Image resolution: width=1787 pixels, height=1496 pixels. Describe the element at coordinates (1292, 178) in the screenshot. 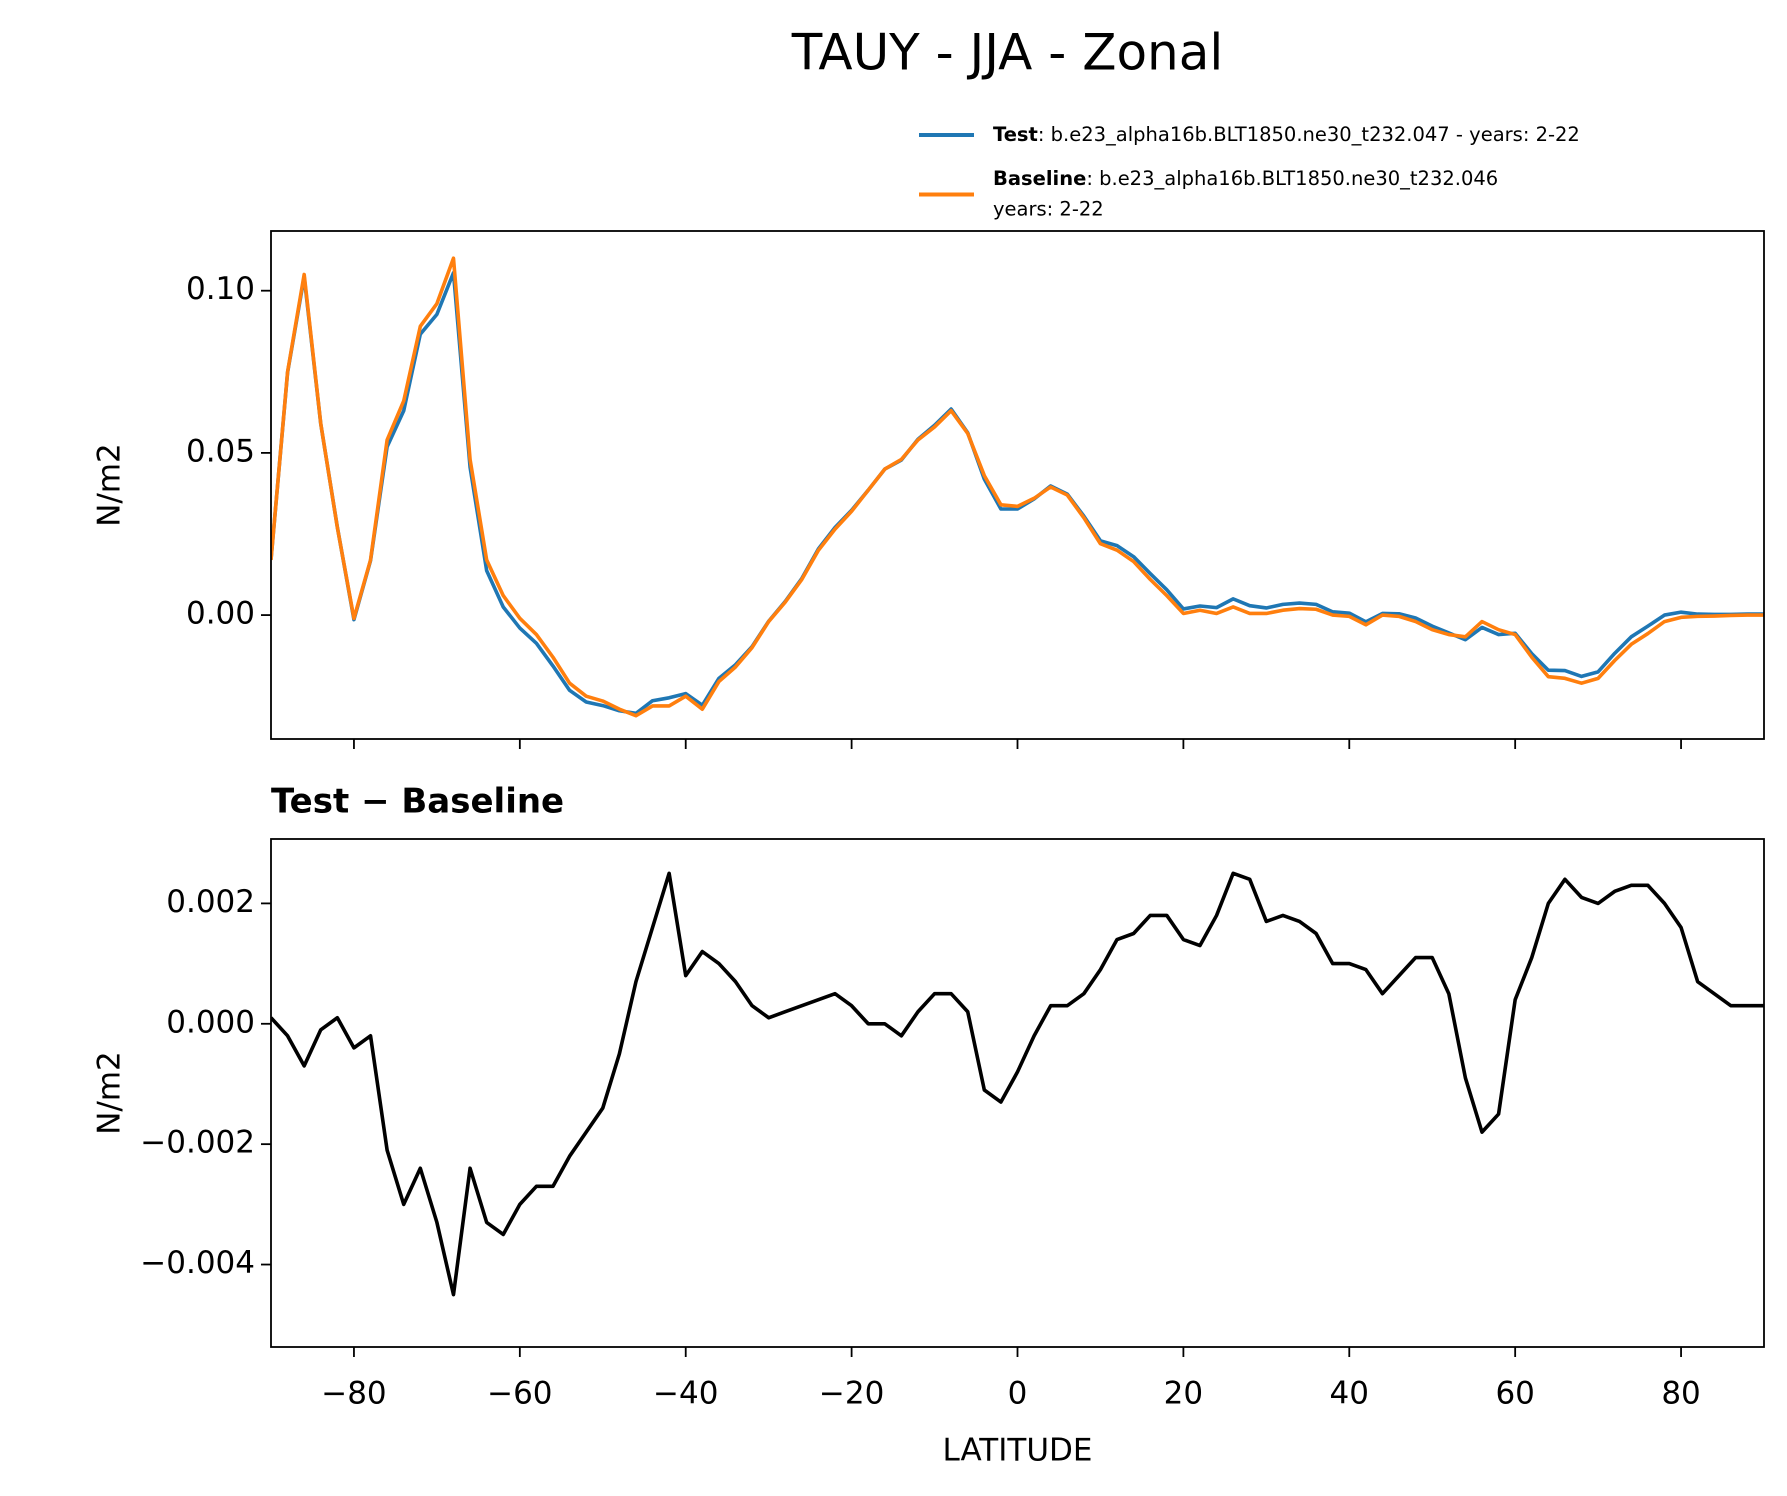

I see `legend-description: : b.e23_alpha16b.BLT1850.ne30_t232.046` at that location.